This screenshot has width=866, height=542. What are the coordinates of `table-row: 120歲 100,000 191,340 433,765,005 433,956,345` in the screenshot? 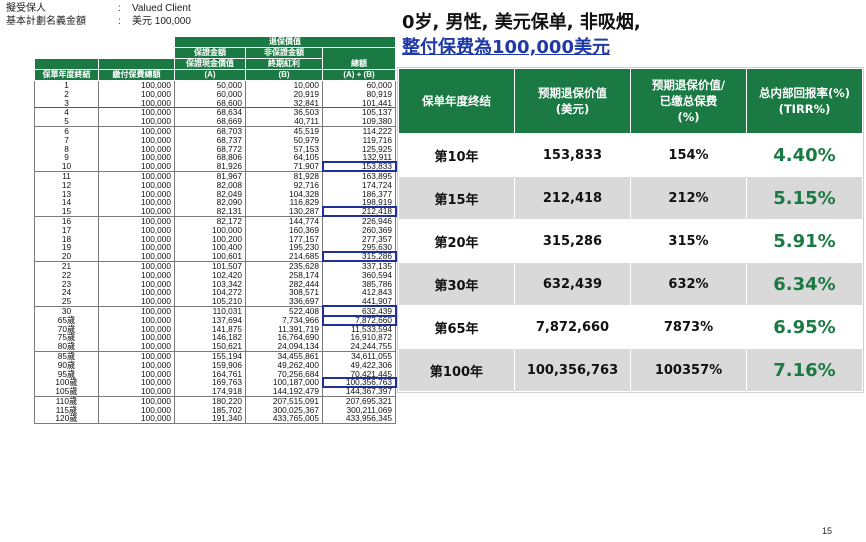 It's located at (215, 419).